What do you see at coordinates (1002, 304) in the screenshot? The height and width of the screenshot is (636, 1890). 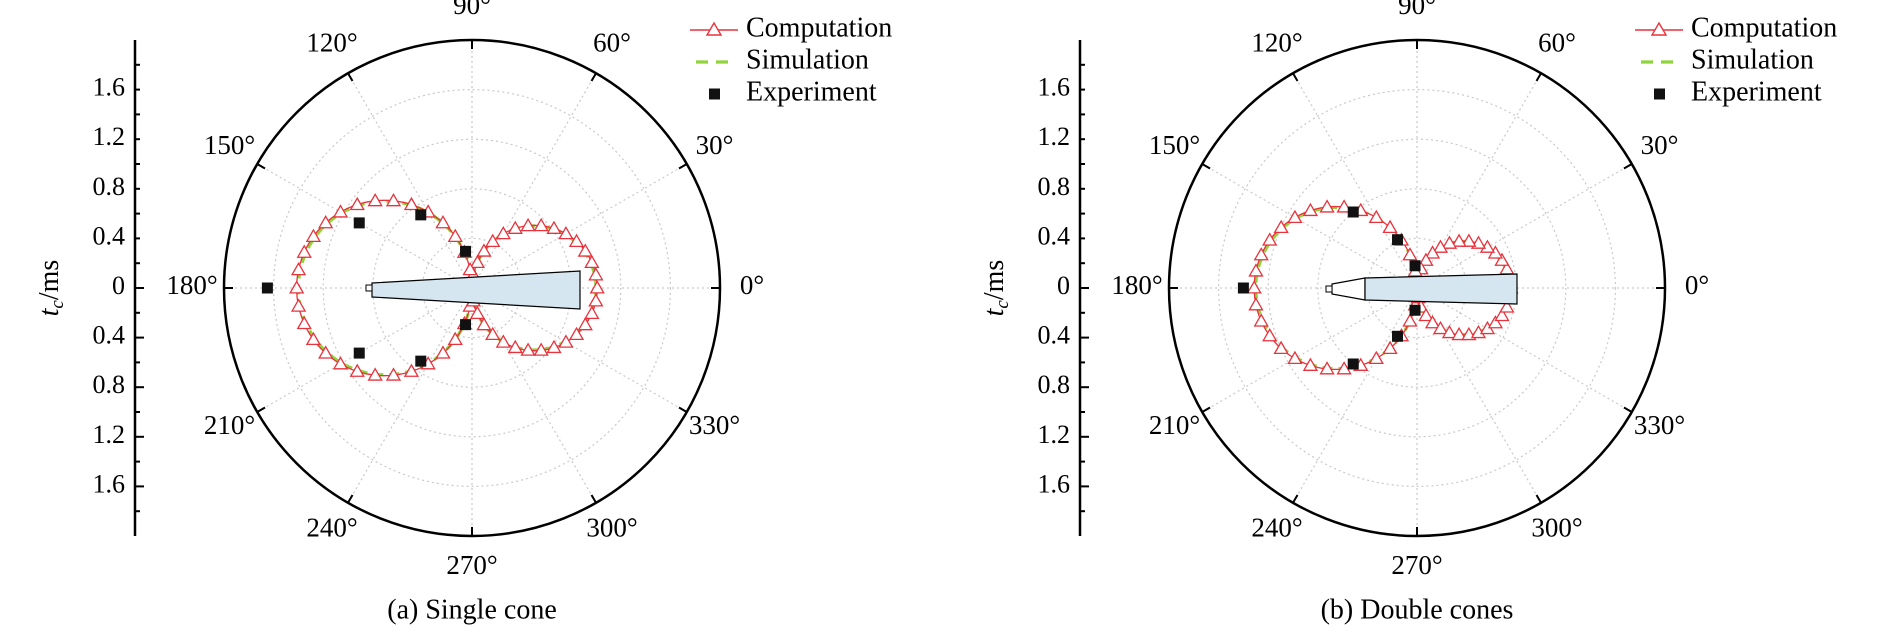 I see `y-axis-title-sub: c` at bounding box center [1002, 304].